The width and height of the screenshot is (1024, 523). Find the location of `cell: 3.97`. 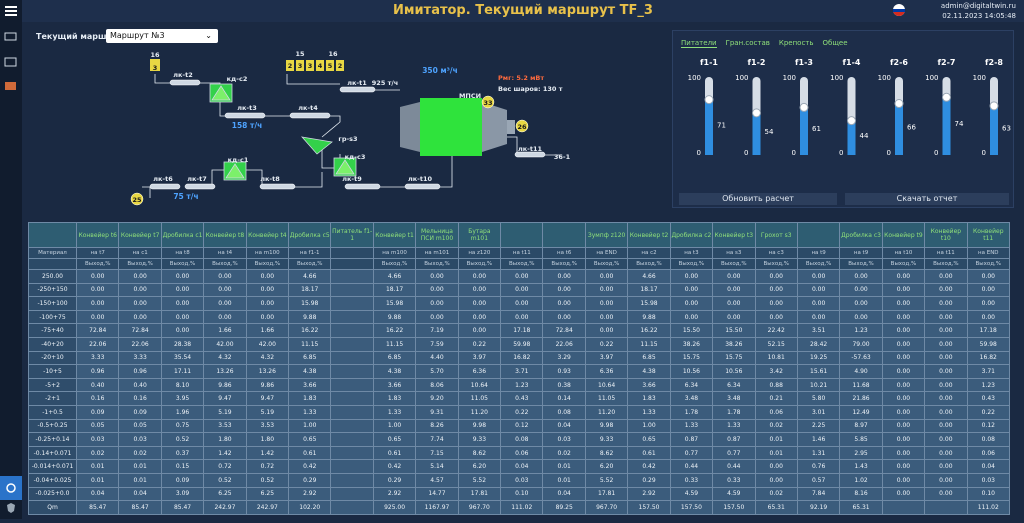

cell: 3.97 is located at coordinates (606, 358).